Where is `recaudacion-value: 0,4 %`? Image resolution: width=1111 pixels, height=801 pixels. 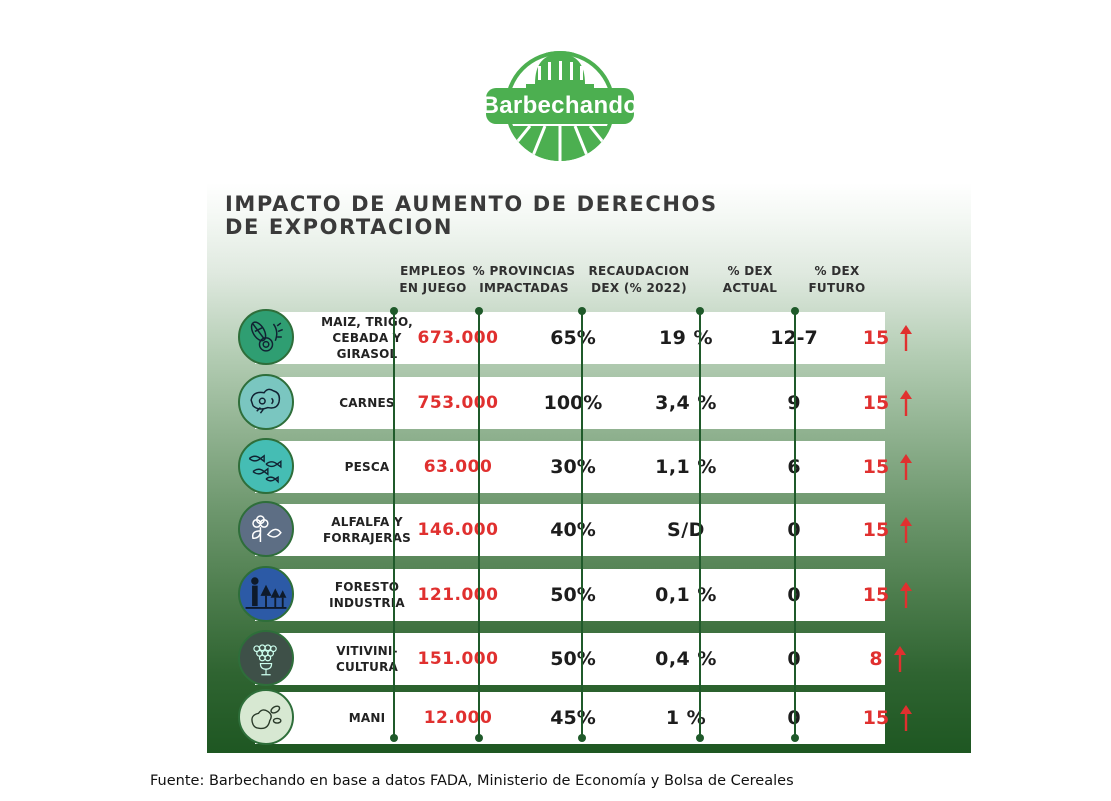
recaudacion-value: 0,4 % is located at coordinates (686, 659).